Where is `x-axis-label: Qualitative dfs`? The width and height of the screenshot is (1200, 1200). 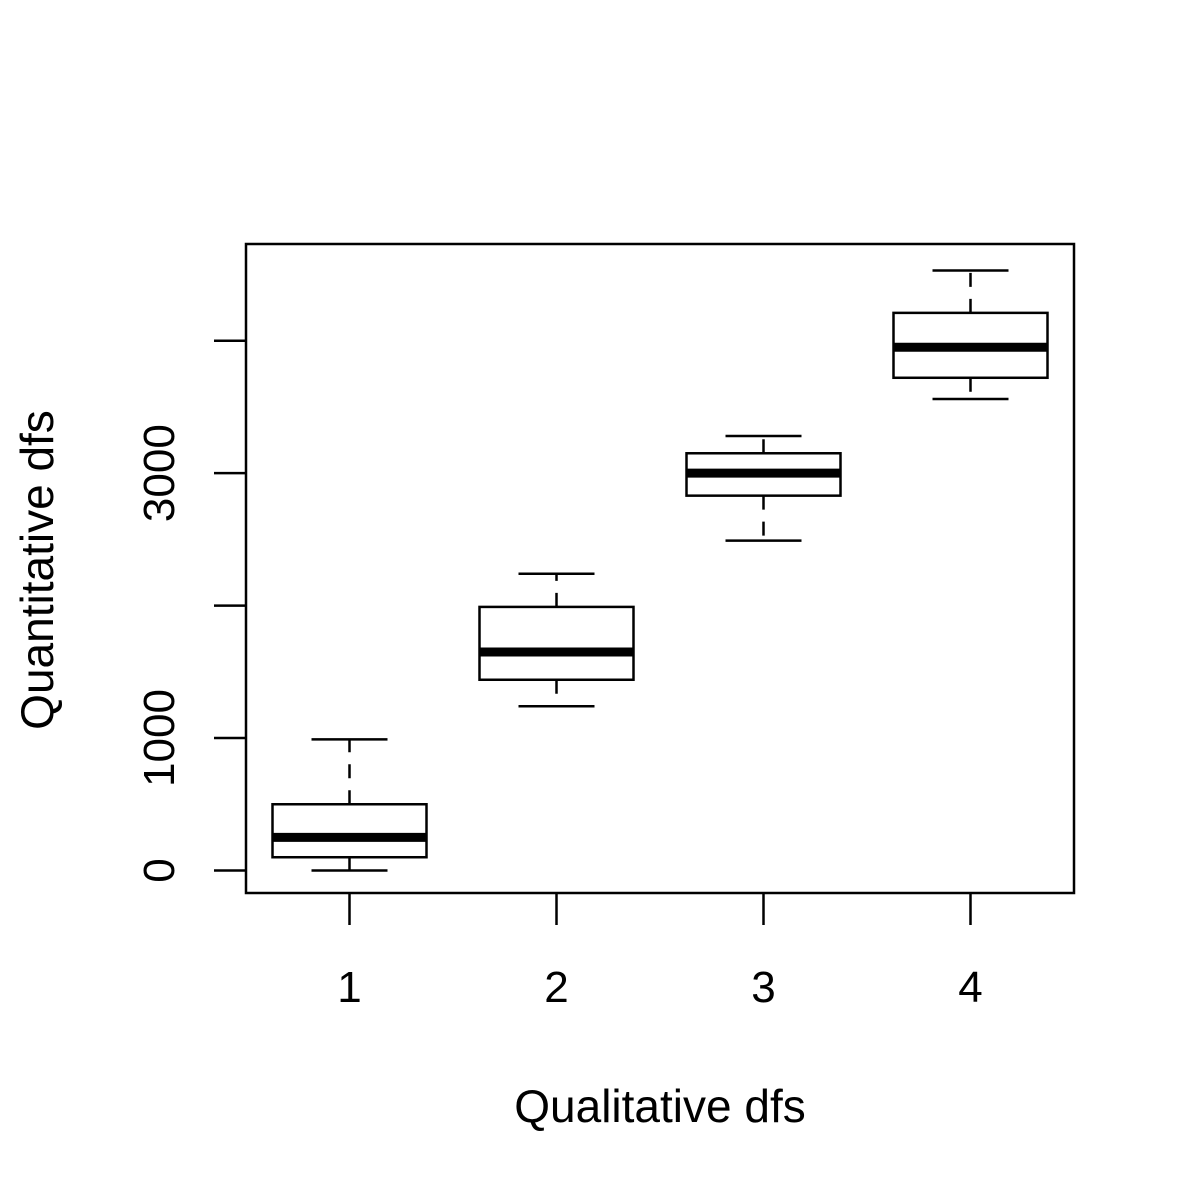 x-axis-label: Qualitative dfs is located at coordinates (659, 1106).